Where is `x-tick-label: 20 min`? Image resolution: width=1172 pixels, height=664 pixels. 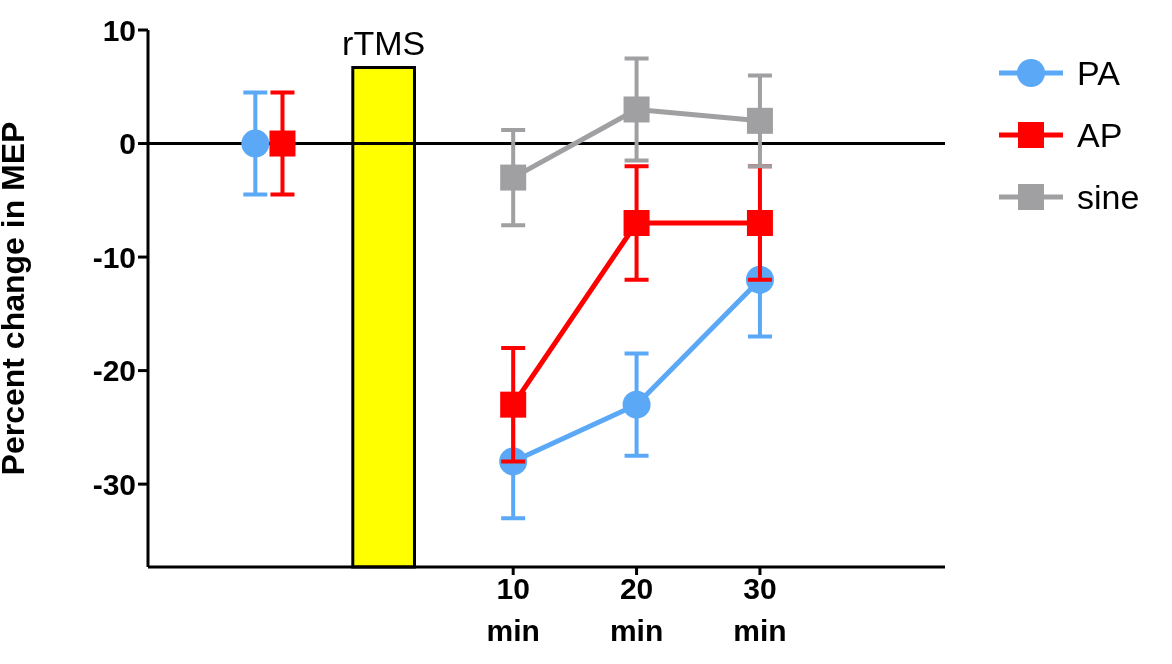 x-tick-label: 20 min is located at coordinates (636, 609).